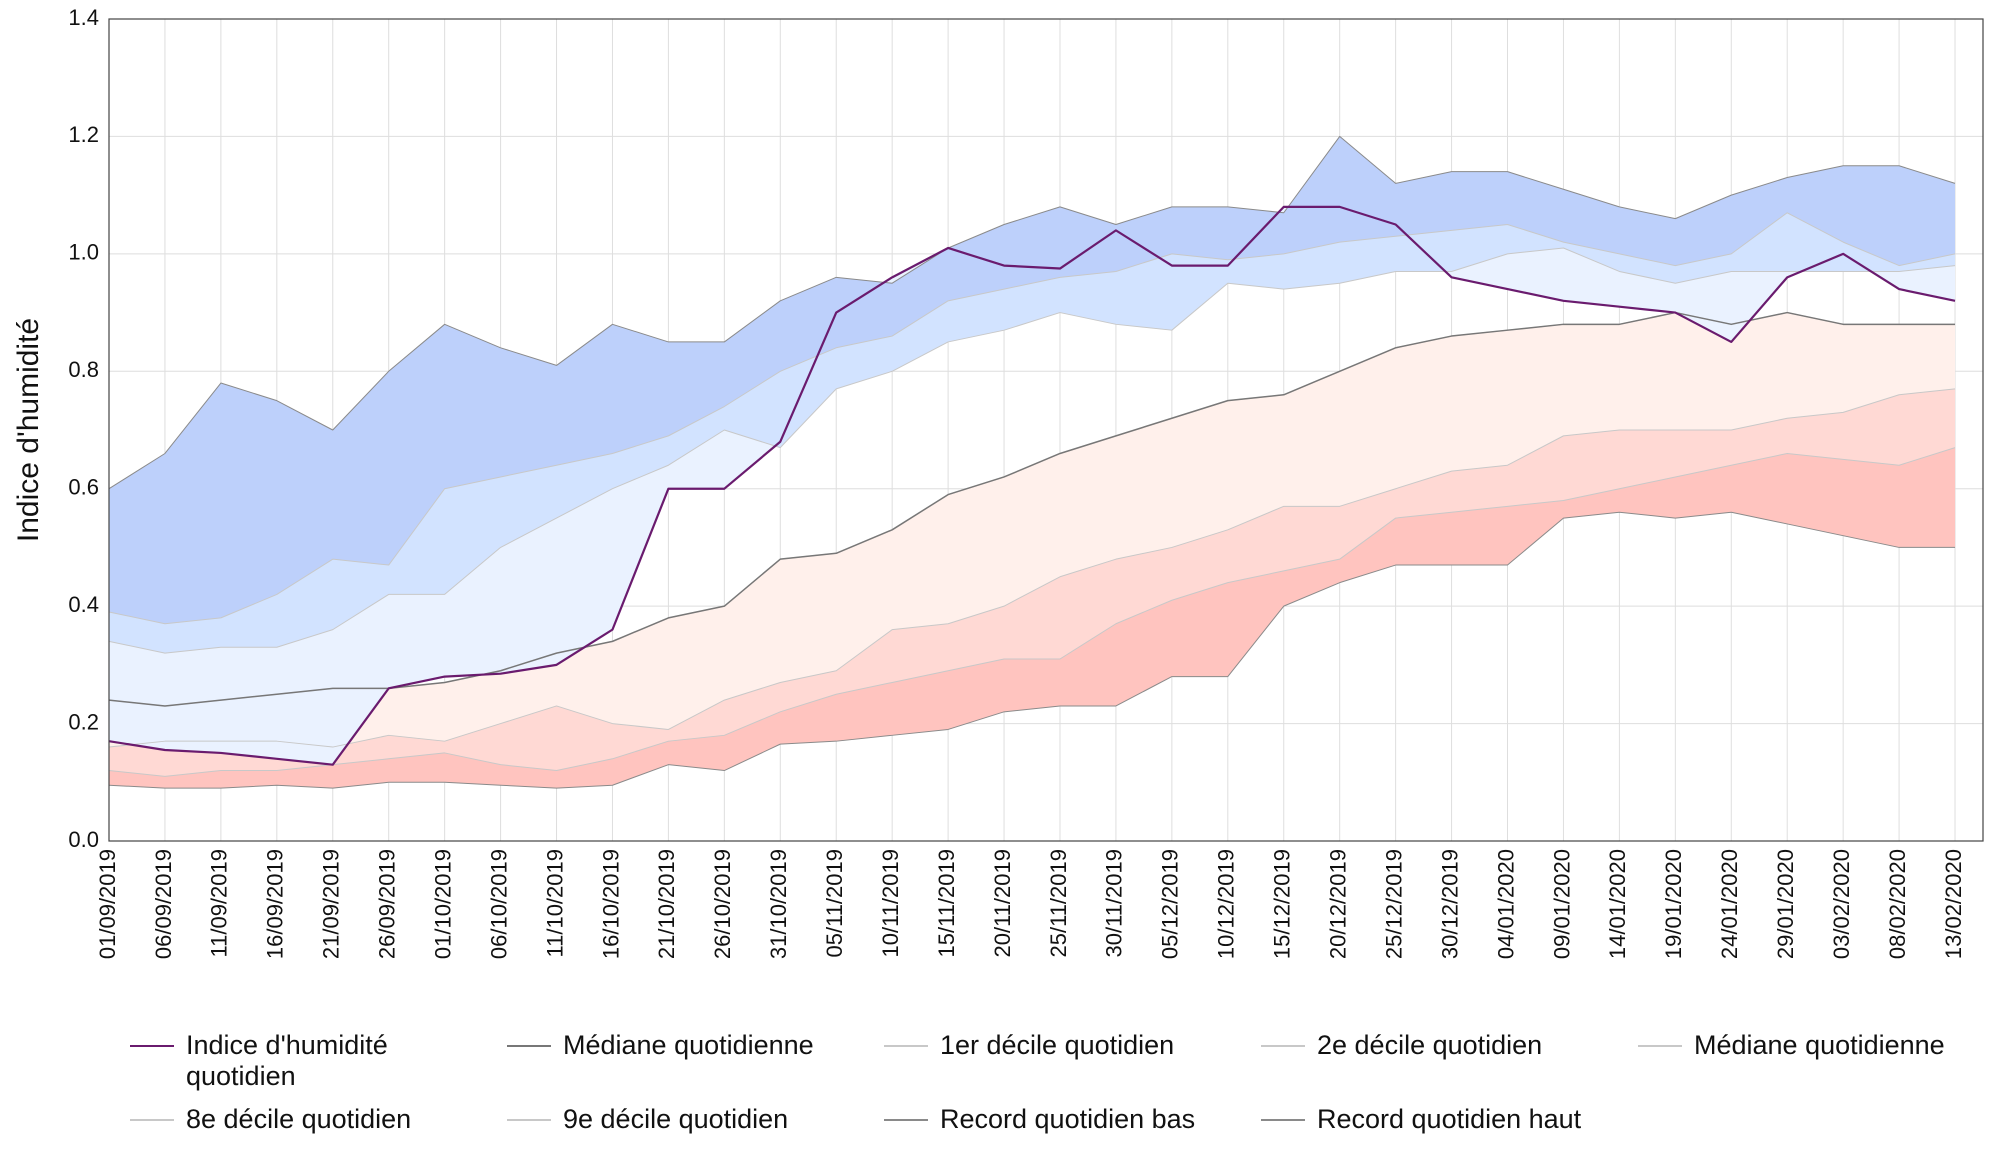  What do you see at coordinates (1068, 1119) in the screenshot?
I see `legend-label: Record quotidien bas` at bounding box center [1068, 1119].